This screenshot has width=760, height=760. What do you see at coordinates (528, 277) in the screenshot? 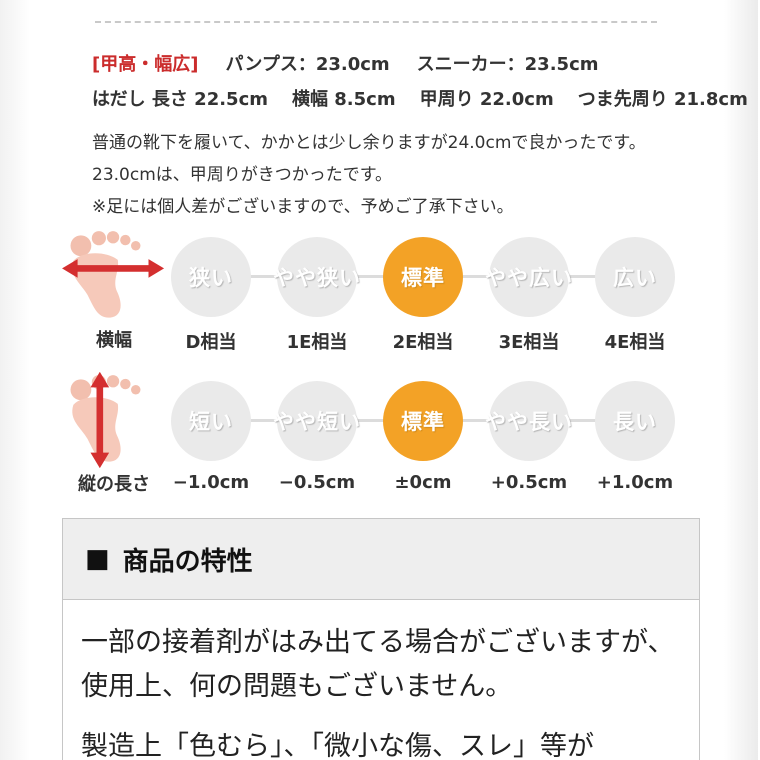
I see `width-option-circle: やや広い` at bounding box center [528, 277].